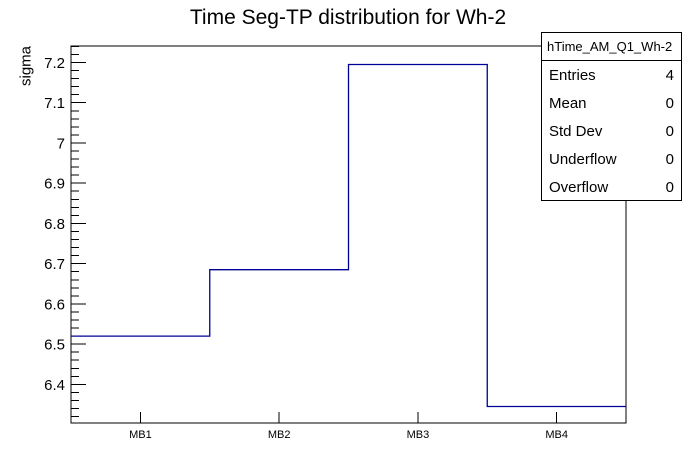  What do you see at coordinates (611, 187) in the screenshot?
I see `stats-row-overflow: Overflow 0` at bounding box center [611, 187].